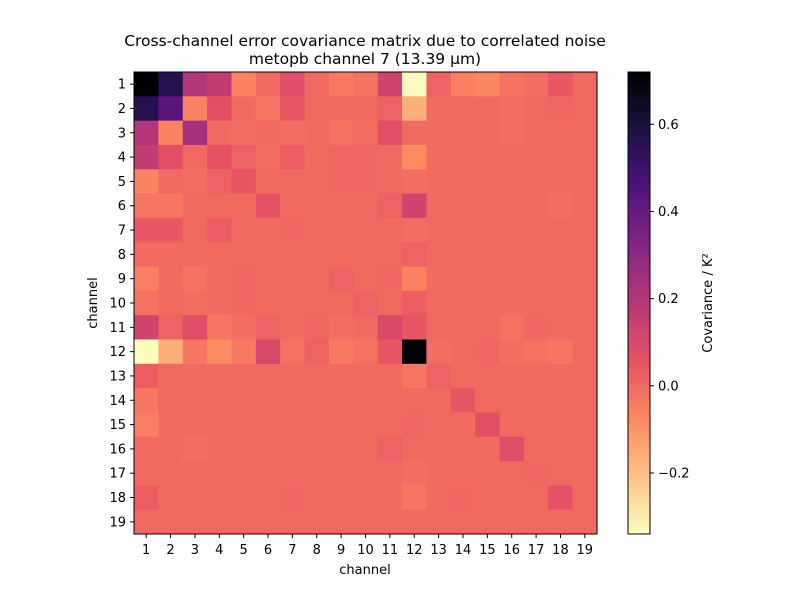  What do you see at coordinates (438, 550) in the screenshot?
I see `x-tick-label: 13` at bounding box center [438, 550].